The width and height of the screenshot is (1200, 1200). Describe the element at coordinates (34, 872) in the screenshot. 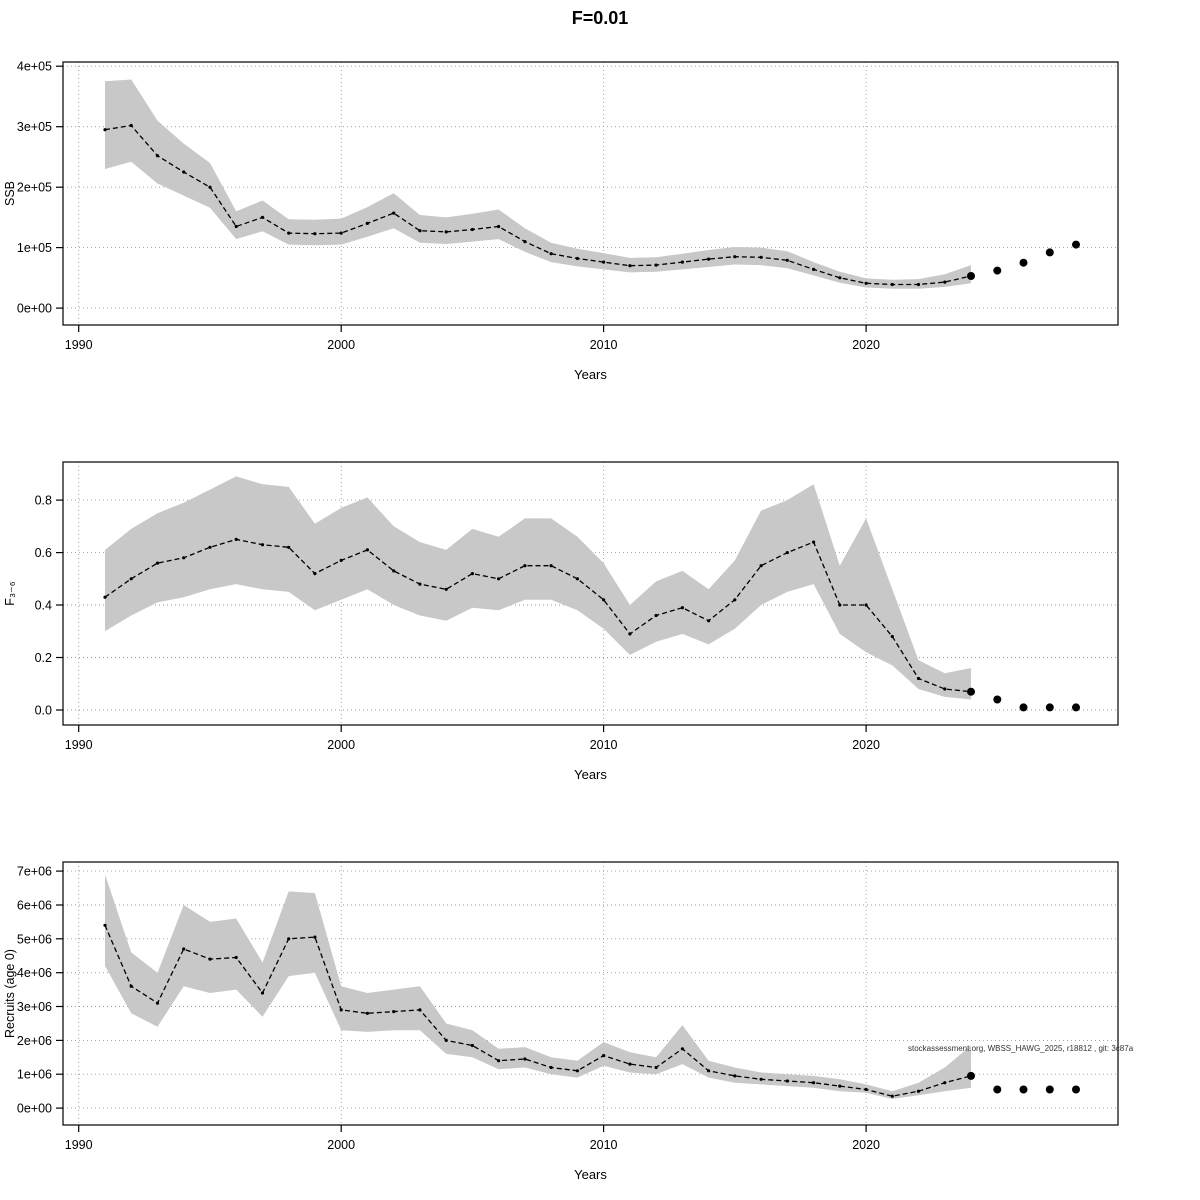

I see `y-tick-label: 7e+06` at that location.